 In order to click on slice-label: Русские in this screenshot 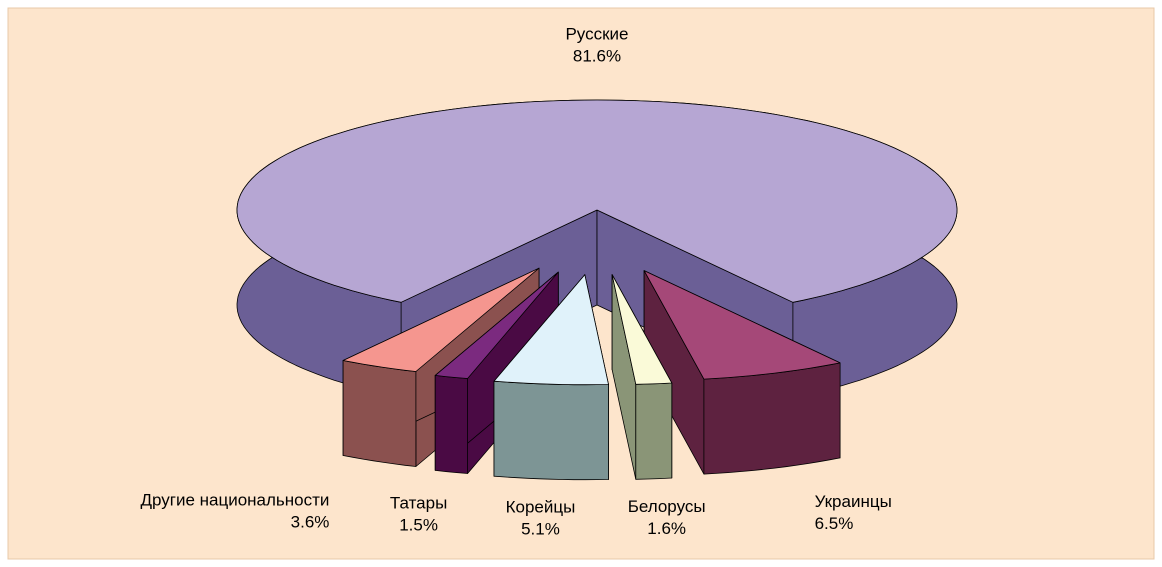, I will do `click(596, 33)`.